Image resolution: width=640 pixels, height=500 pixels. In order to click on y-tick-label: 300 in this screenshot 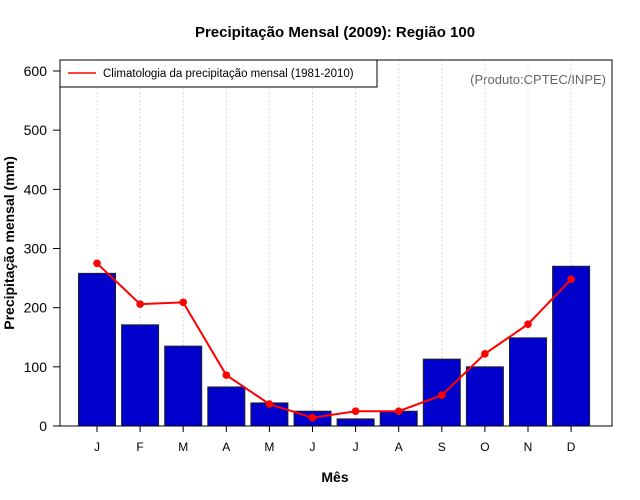, I will do `click(36, 249)`.